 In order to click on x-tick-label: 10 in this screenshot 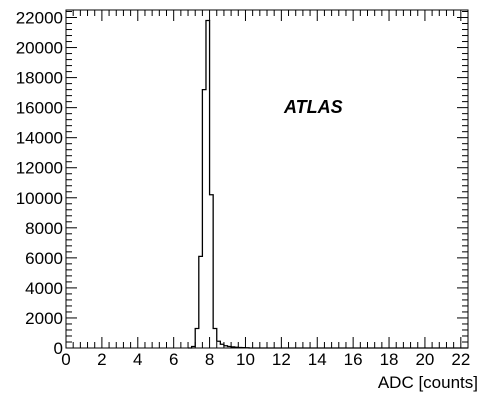, I will do `click(245, 359)`.